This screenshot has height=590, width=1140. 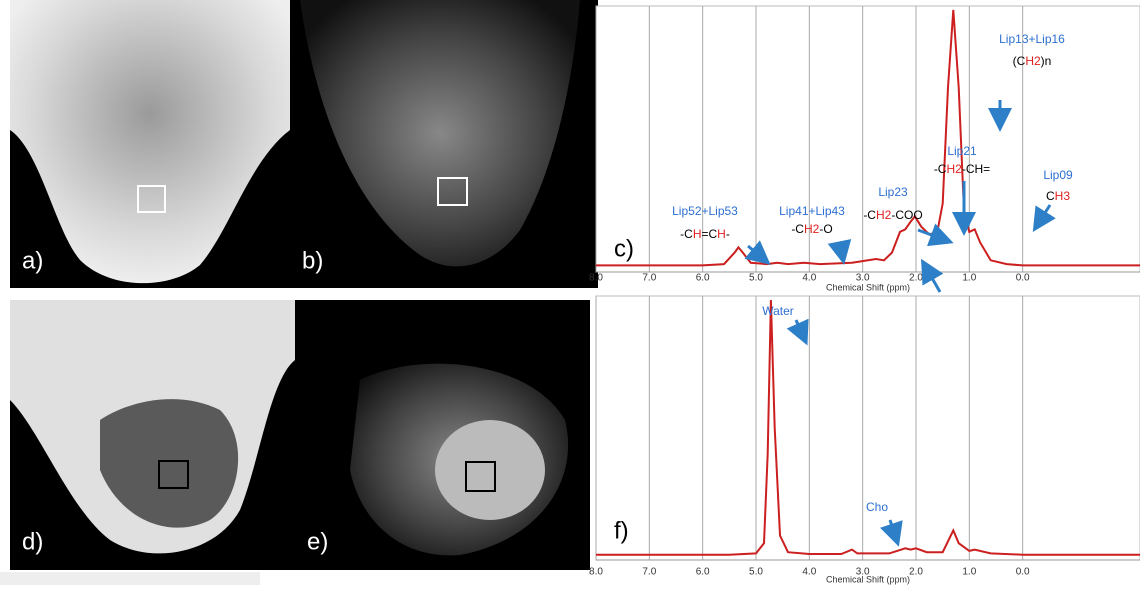 I want to click on panel-label: d), so click(x=32, y=541).